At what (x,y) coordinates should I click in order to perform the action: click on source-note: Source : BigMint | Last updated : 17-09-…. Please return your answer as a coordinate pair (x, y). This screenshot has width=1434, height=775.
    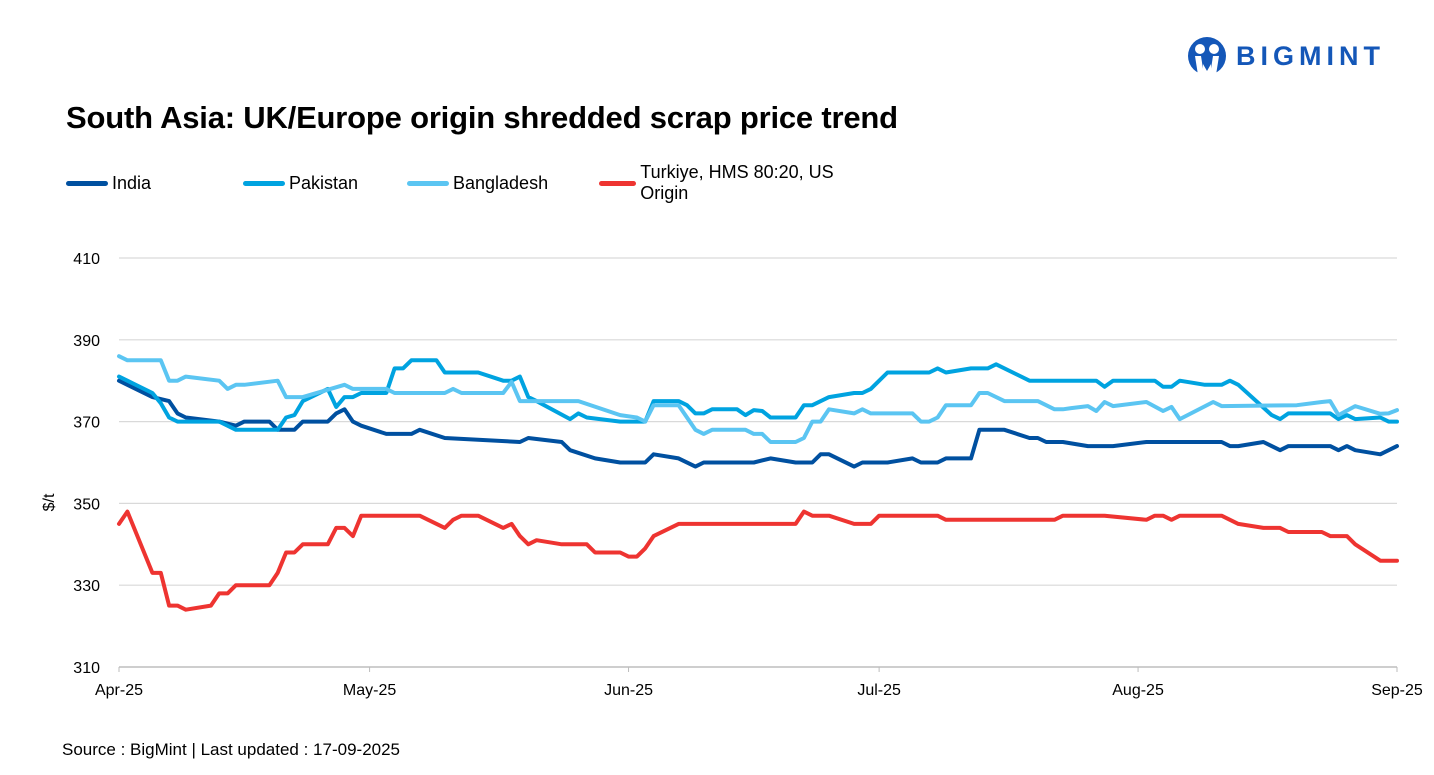
    Looking at the image, I should click on (231, 749).